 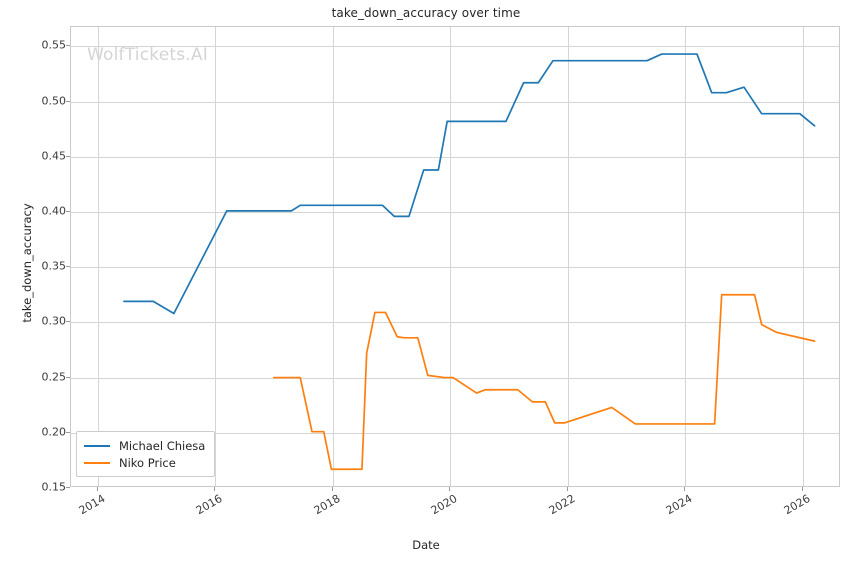 I want to click on legend-item: Michael Chiesa, so click(x=144, y=445).